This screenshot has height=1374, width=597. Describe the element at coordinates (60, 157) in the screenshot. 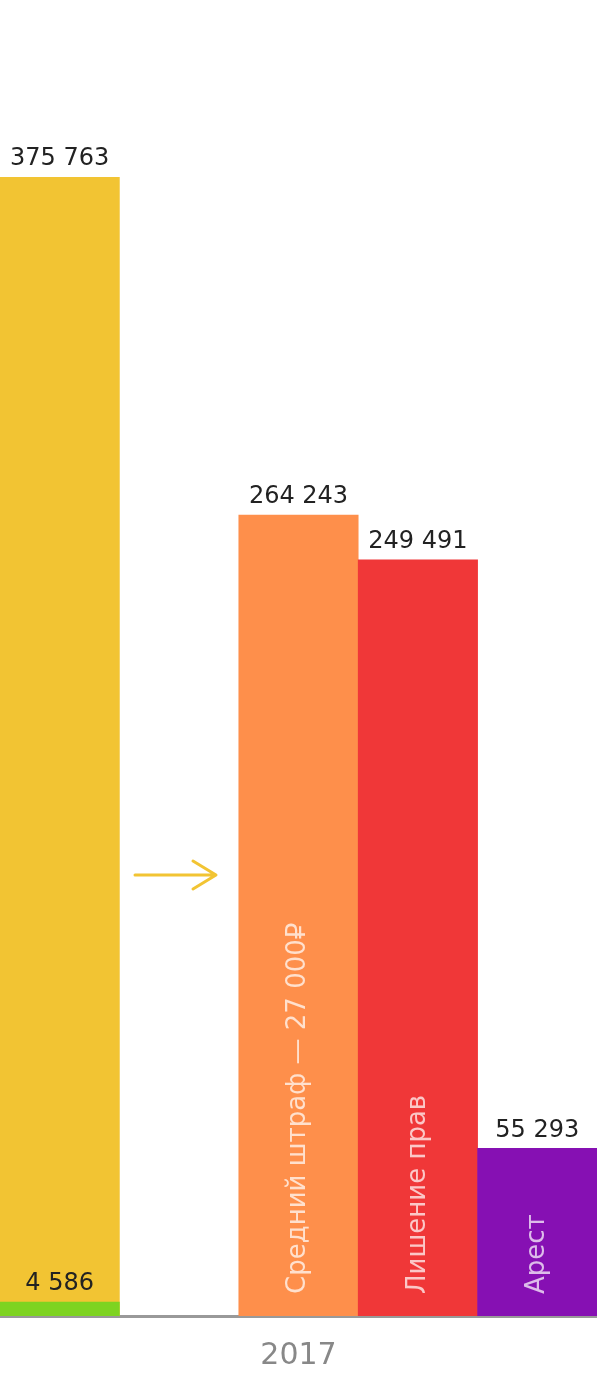

I see `data-label: 375 763` at that location.